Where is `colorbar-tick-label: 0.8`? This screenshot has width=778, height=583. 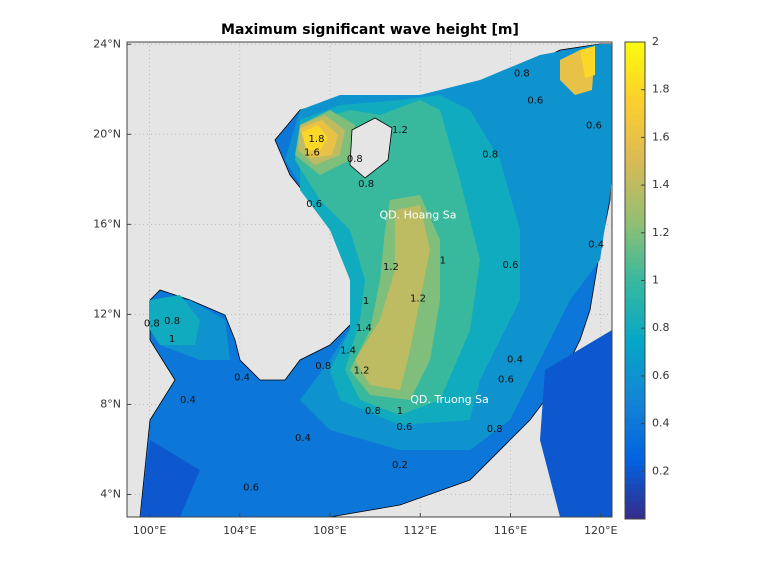 colorbar-tick-label: 0.8 is located at coordinates (661, 327).